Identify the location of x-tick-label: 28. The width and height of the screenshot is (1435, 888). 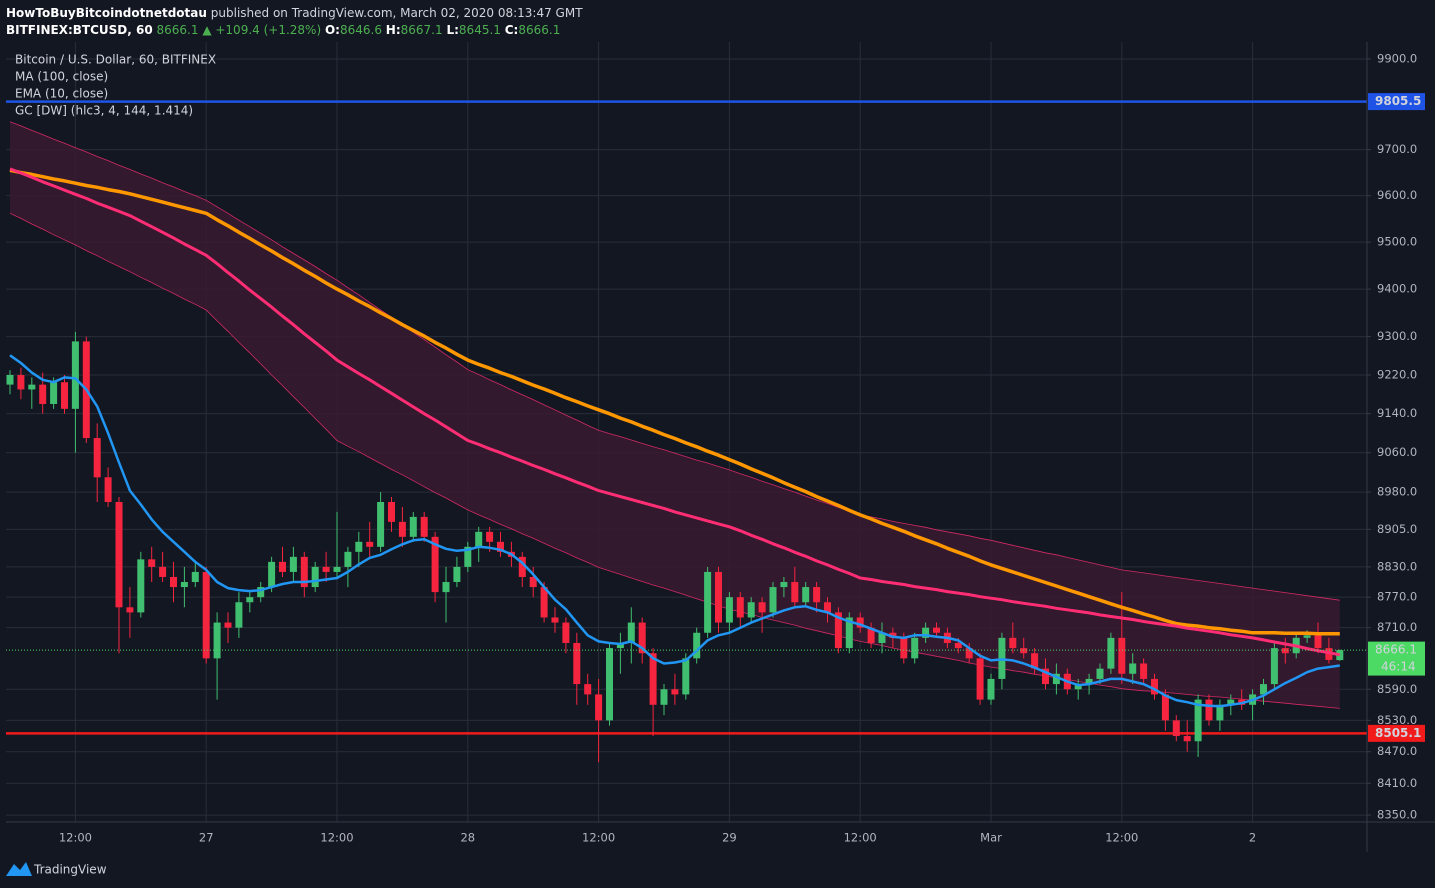
(467, 838).